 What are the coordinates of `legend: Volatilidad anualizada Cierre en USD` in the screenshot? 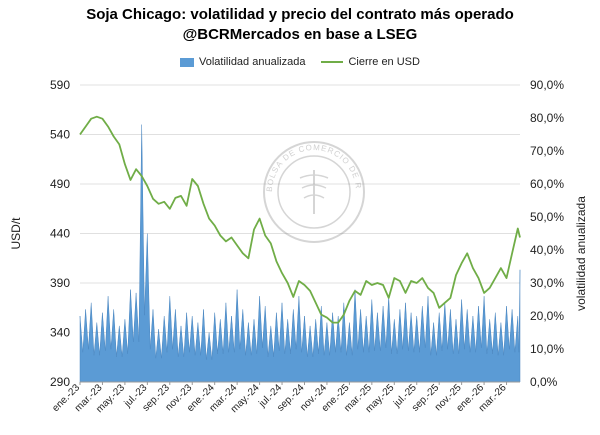 It's located at (300, 62).